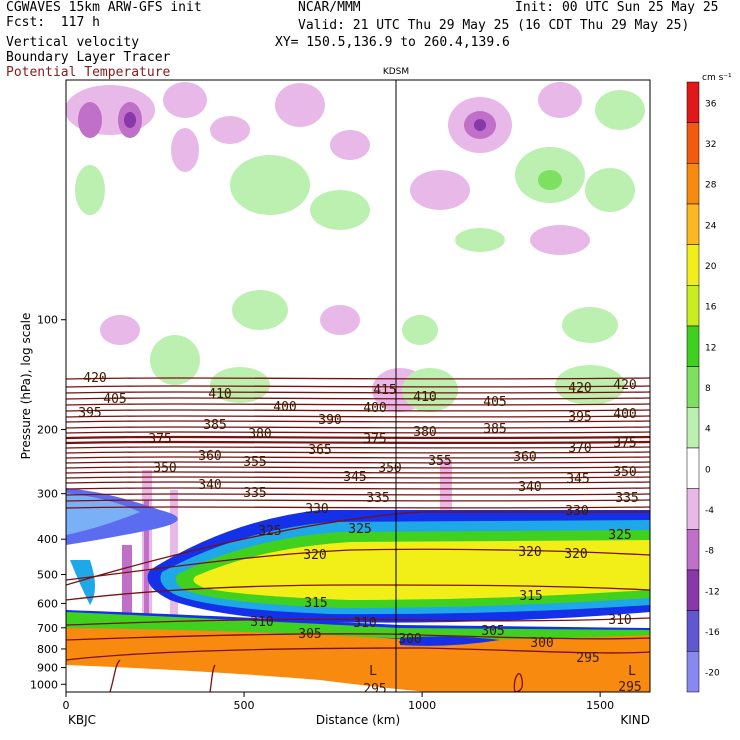 This screenshot has height=740, width=740. I want to click on theta-label: 380, so click(259, 434).